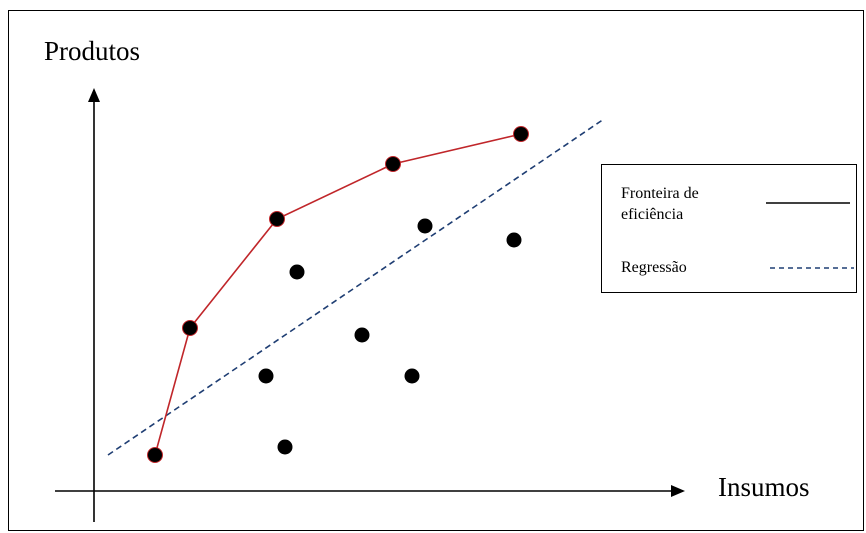 The width and height of the screenshot is (866, 533). What do you see at coordinates (654, 267) in the screenshot?
I see `legend-regression-label: Regressão` at bounding box center [654, 267].